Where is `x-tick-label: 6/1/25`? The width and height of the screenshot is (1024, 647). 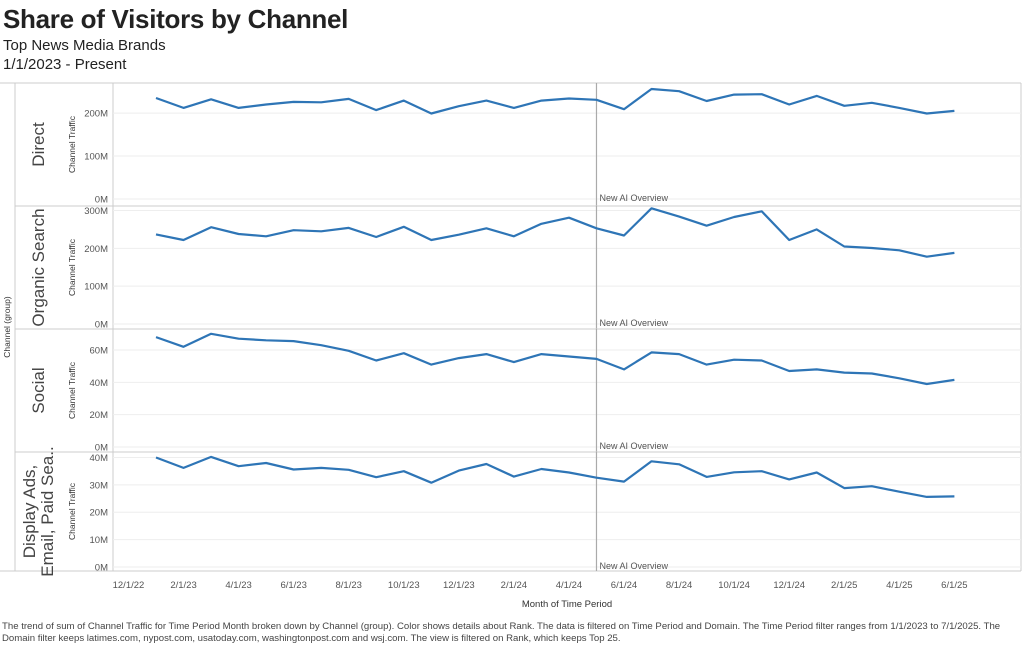 x-tick-label: 6/1/25 is located at coordinates (954, 585).